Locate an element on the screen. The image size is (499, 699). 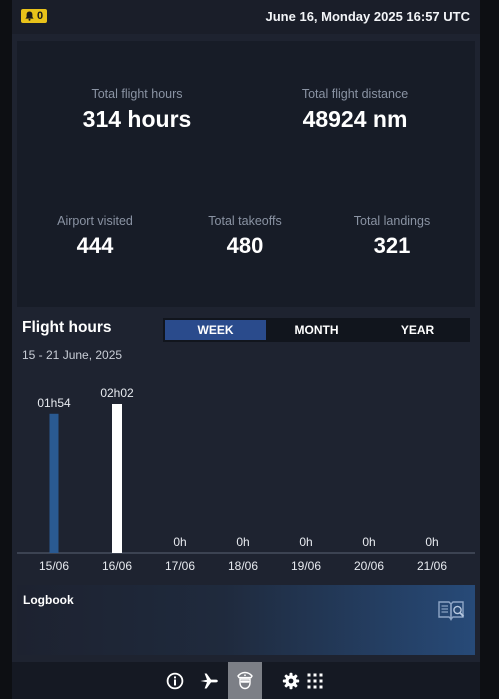
nav-item-info is located at coordinates (175, 680).